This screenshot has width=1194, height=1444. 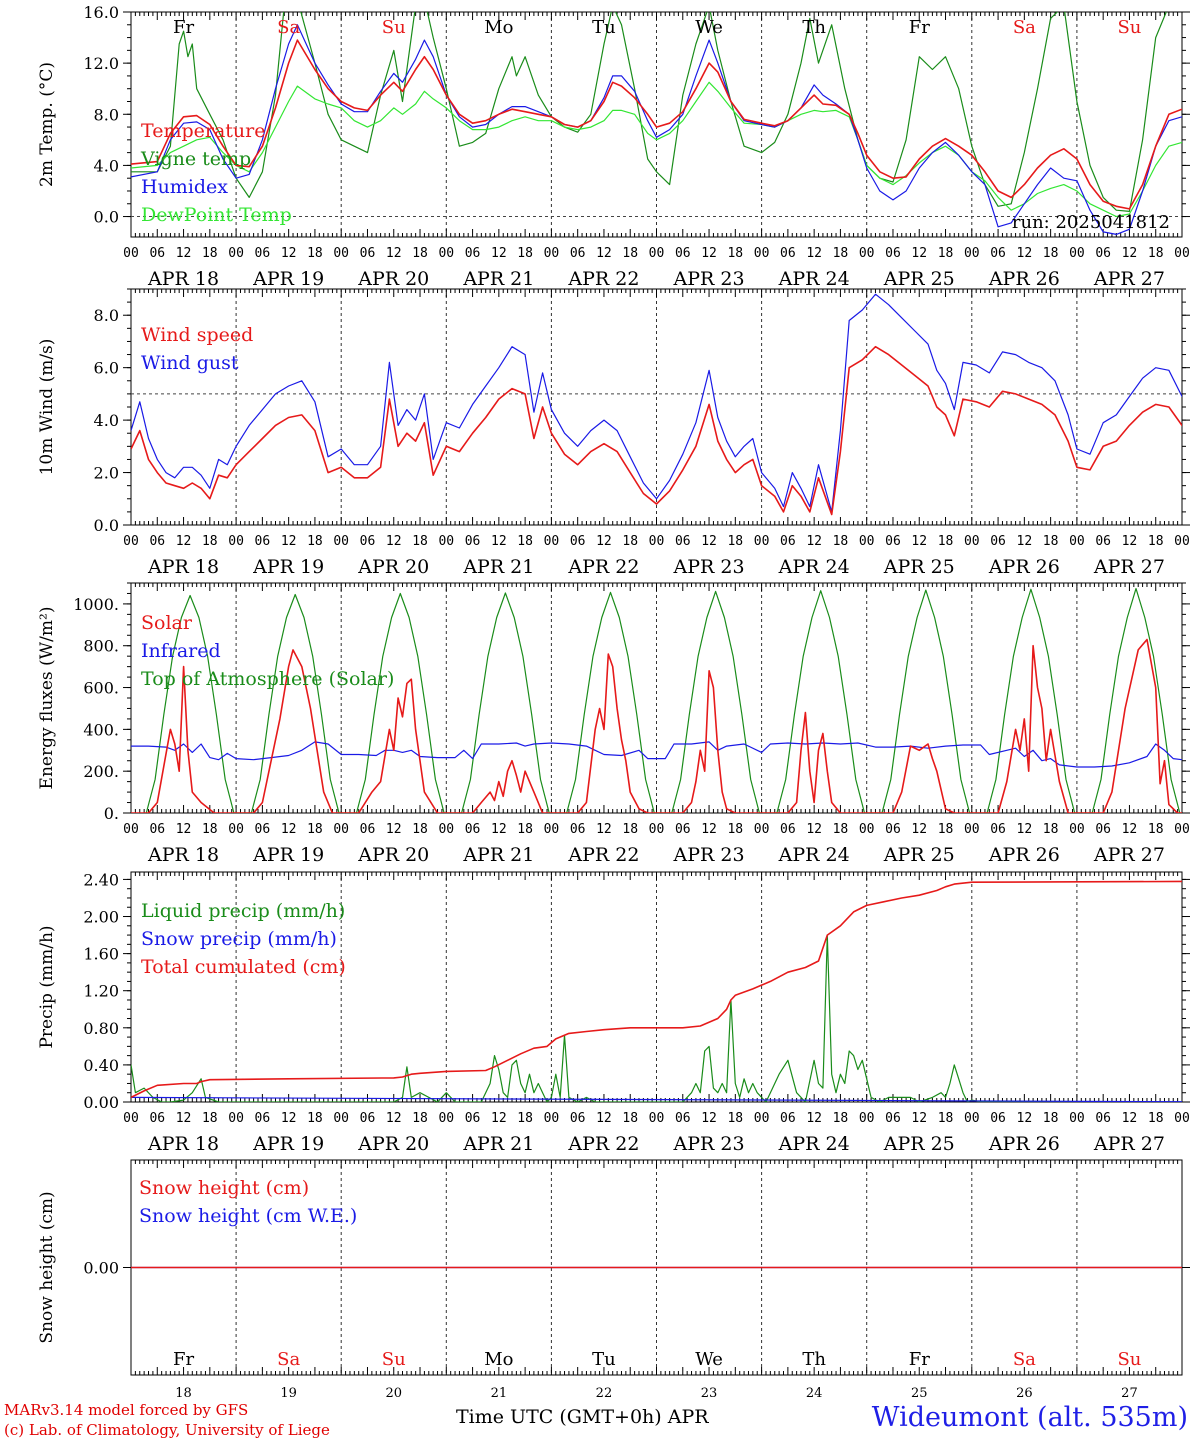 I want to click on date-label: APR 25, so click(x=919, y=279).